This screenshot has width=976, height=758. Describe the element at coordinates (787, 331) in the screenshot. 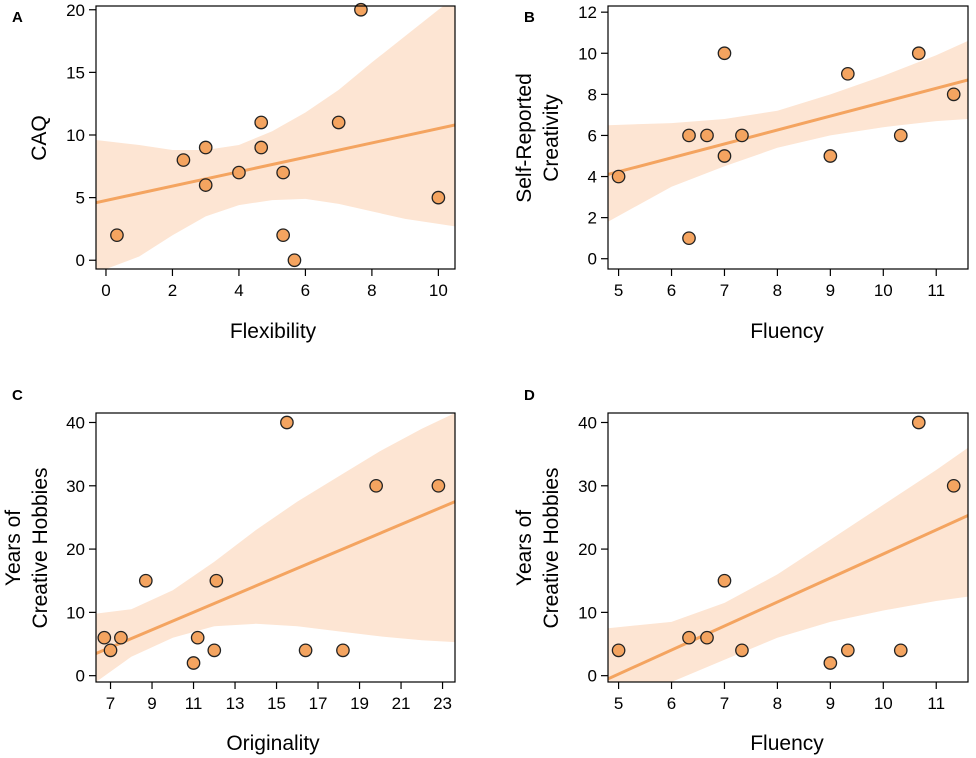

I see `panel-b-x-axis-label: Fluency` at that location.